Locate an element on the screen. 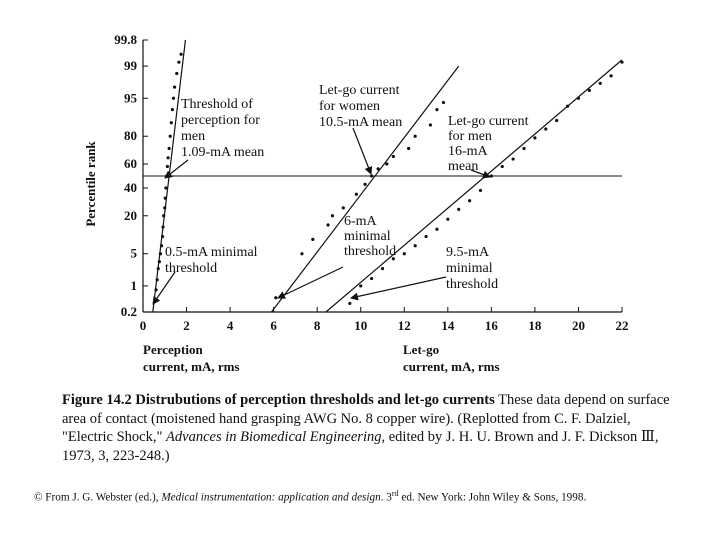  arrow-perception-mean is located at coordinates (176, 169).